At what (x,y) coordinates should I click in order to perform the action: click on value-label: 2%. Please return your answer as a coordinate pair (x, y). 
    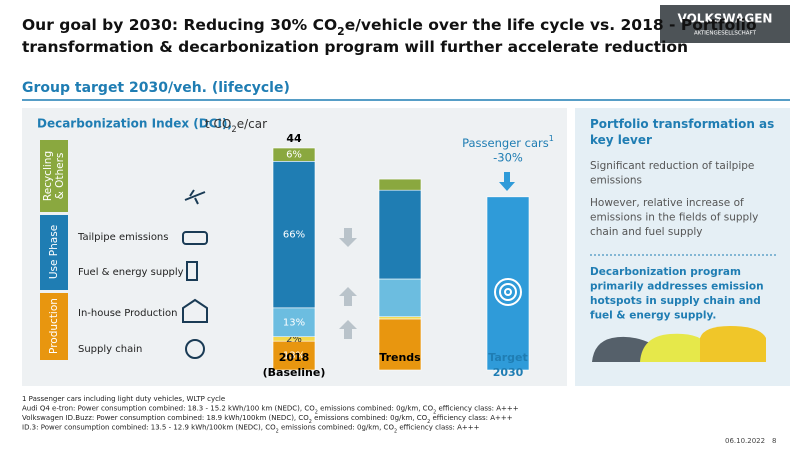
    Looking at the image, I should click on (294, 339).